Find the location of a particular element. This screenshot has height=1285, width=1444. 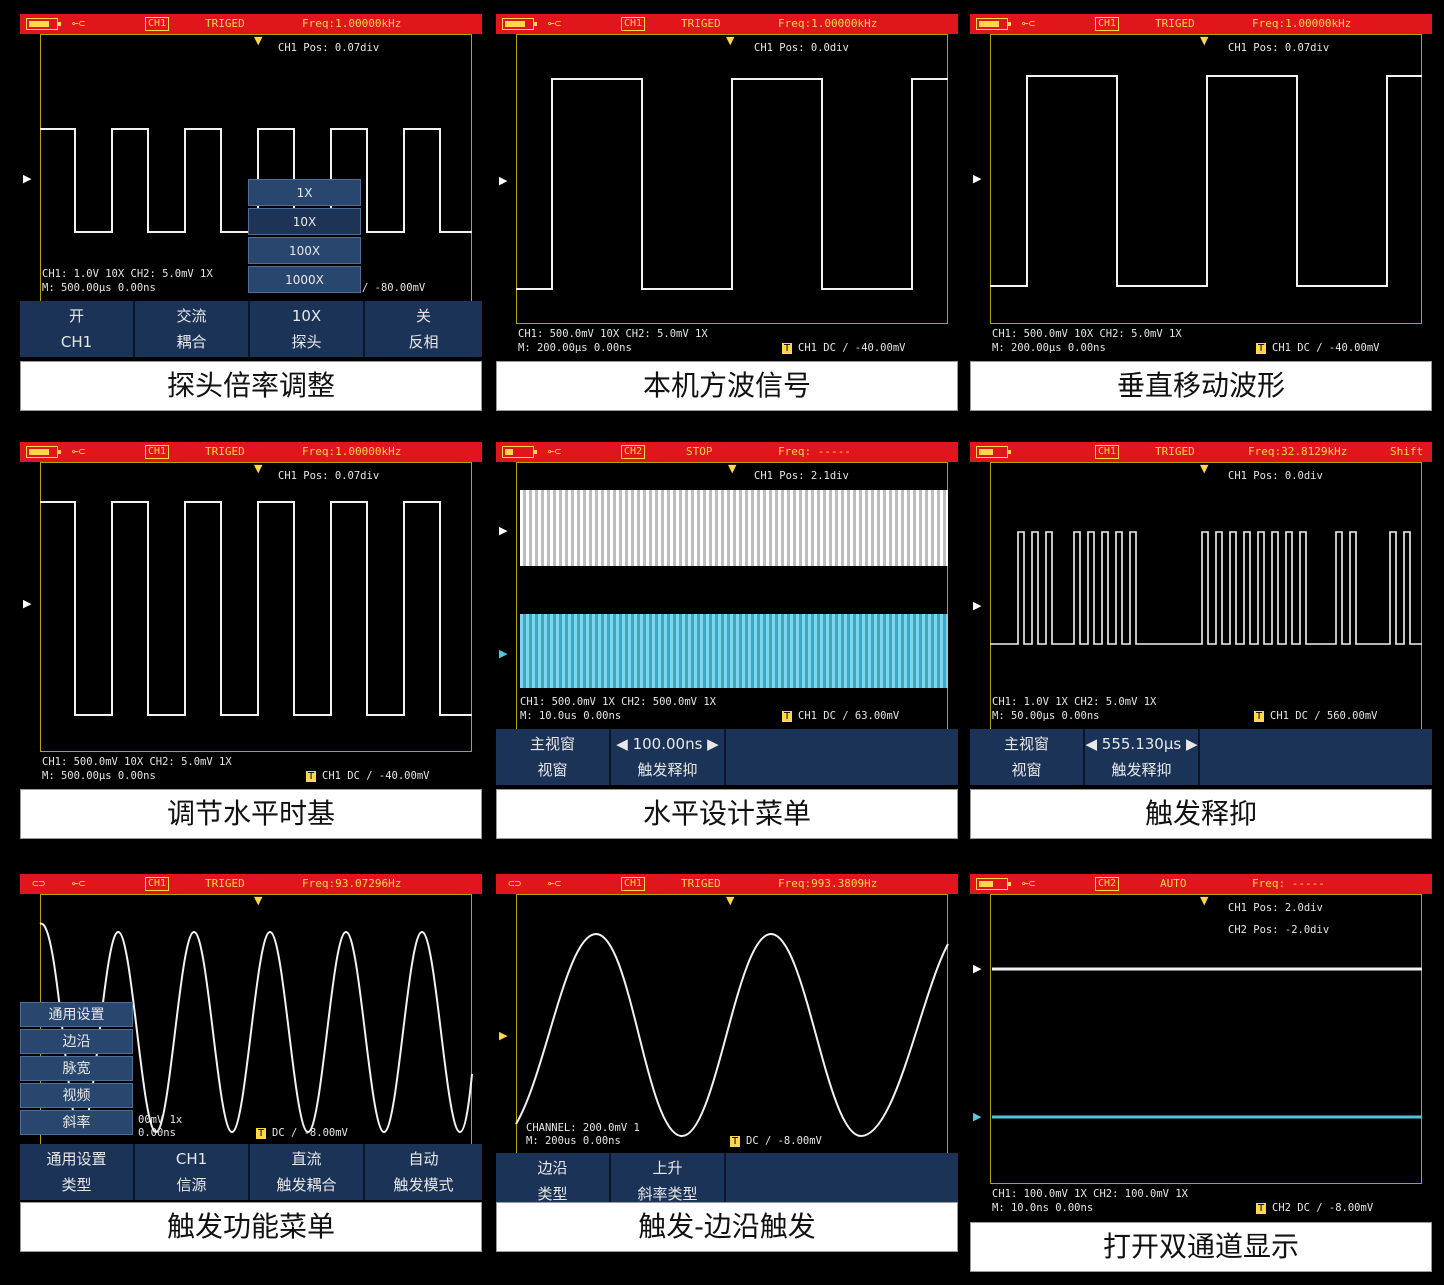

ch2-level-marker-icon: ▶ is located at coordinates (977, 1116).